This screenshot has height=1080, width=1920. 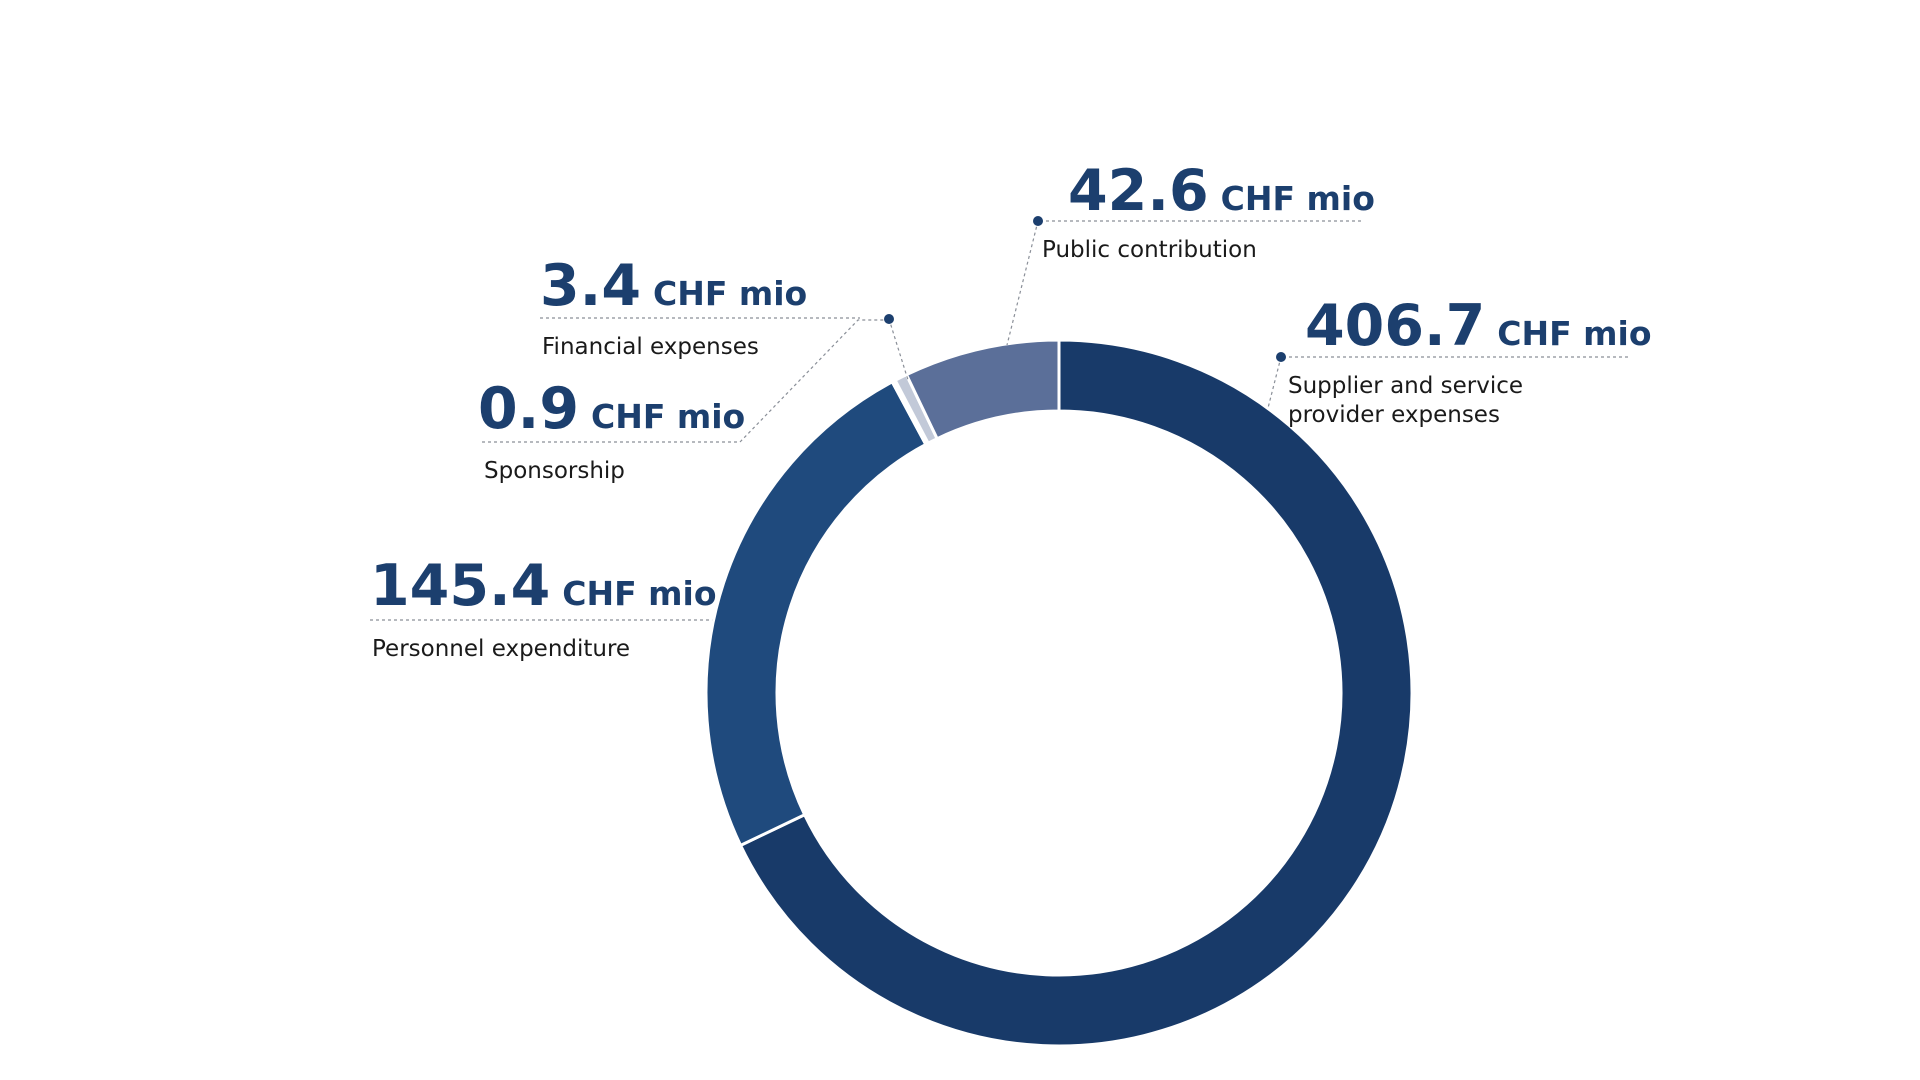 I want to click on value-unit-public-contribution: CHF mio, so click(x=1298, y=198).